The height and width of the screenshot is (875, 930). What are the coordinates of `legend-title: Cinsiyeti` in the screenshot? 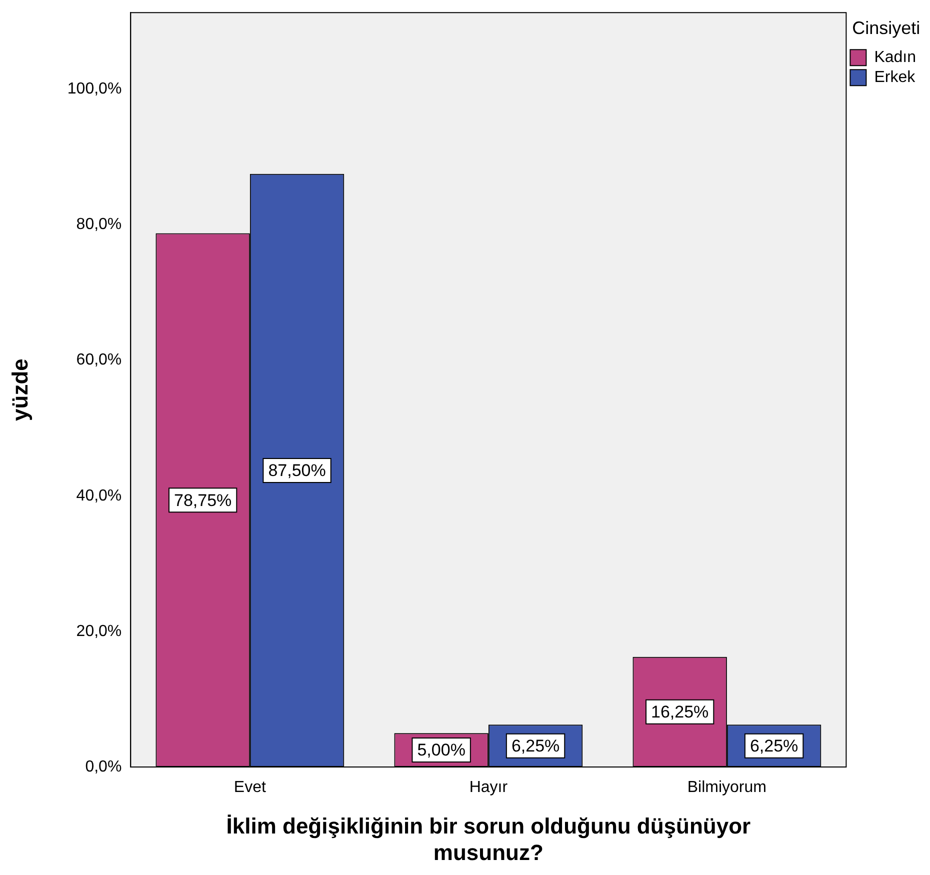 It's located at (886, 28).